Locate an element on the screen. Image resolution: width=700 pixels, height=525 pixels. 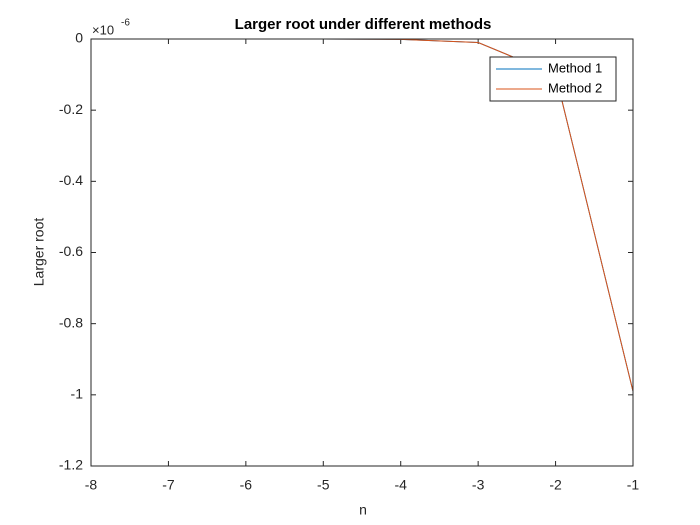
x-tick-label: -4 is located at coordinates (400, 485).